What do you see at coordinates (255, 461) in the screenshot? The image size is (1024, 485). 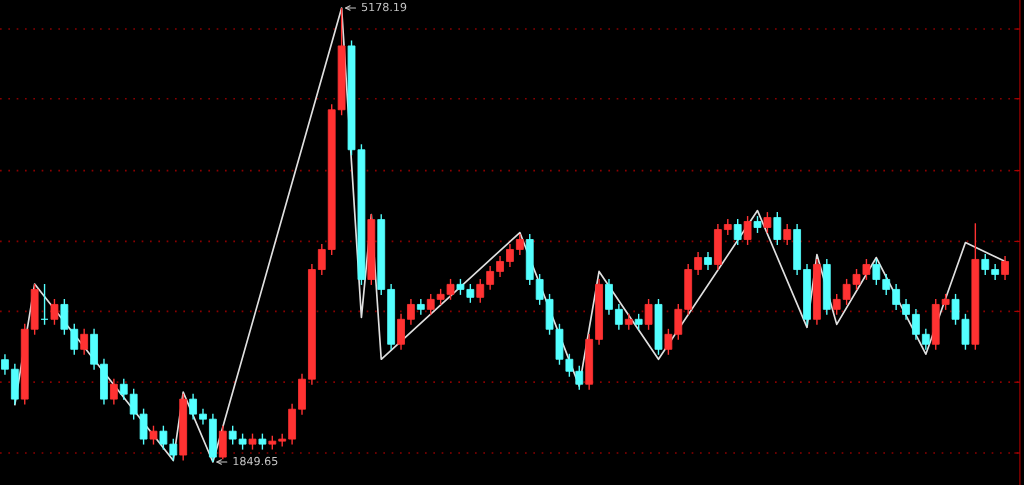 I see `annotation: 1849.65` at bounding box center [255, 461].